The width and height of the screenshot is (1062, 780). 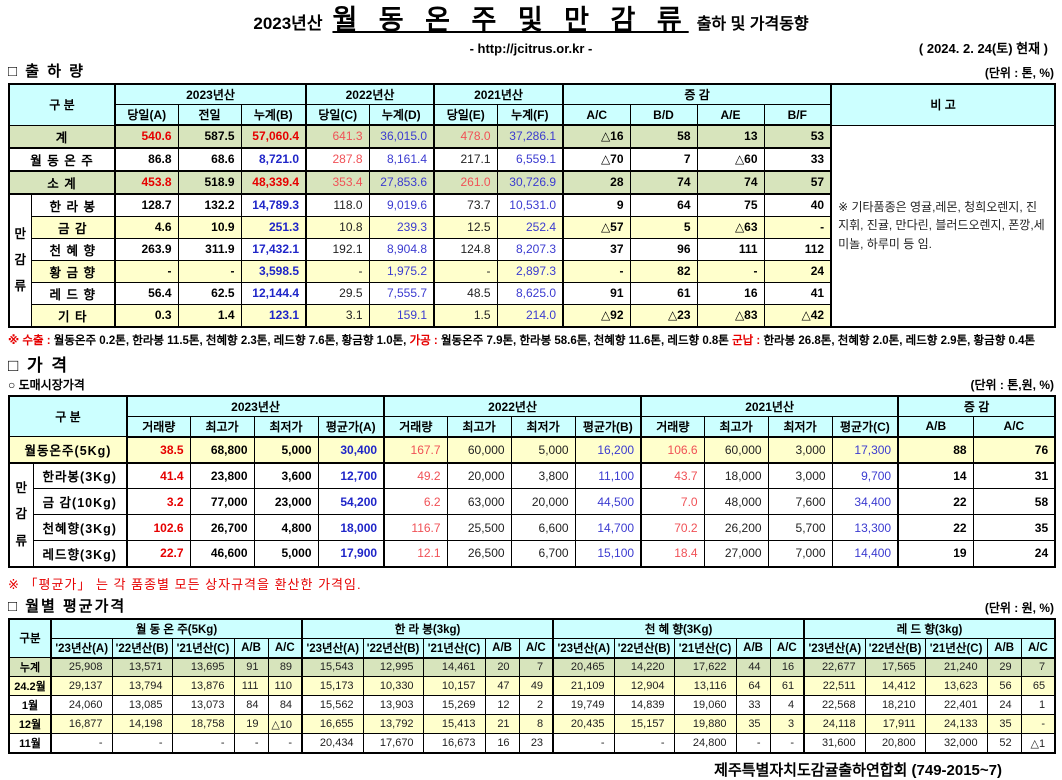 What do you see at coordinates (401, 182) in the screenshot?
I see `value-cell: 27,853.6` at bounding box center [401, 182].